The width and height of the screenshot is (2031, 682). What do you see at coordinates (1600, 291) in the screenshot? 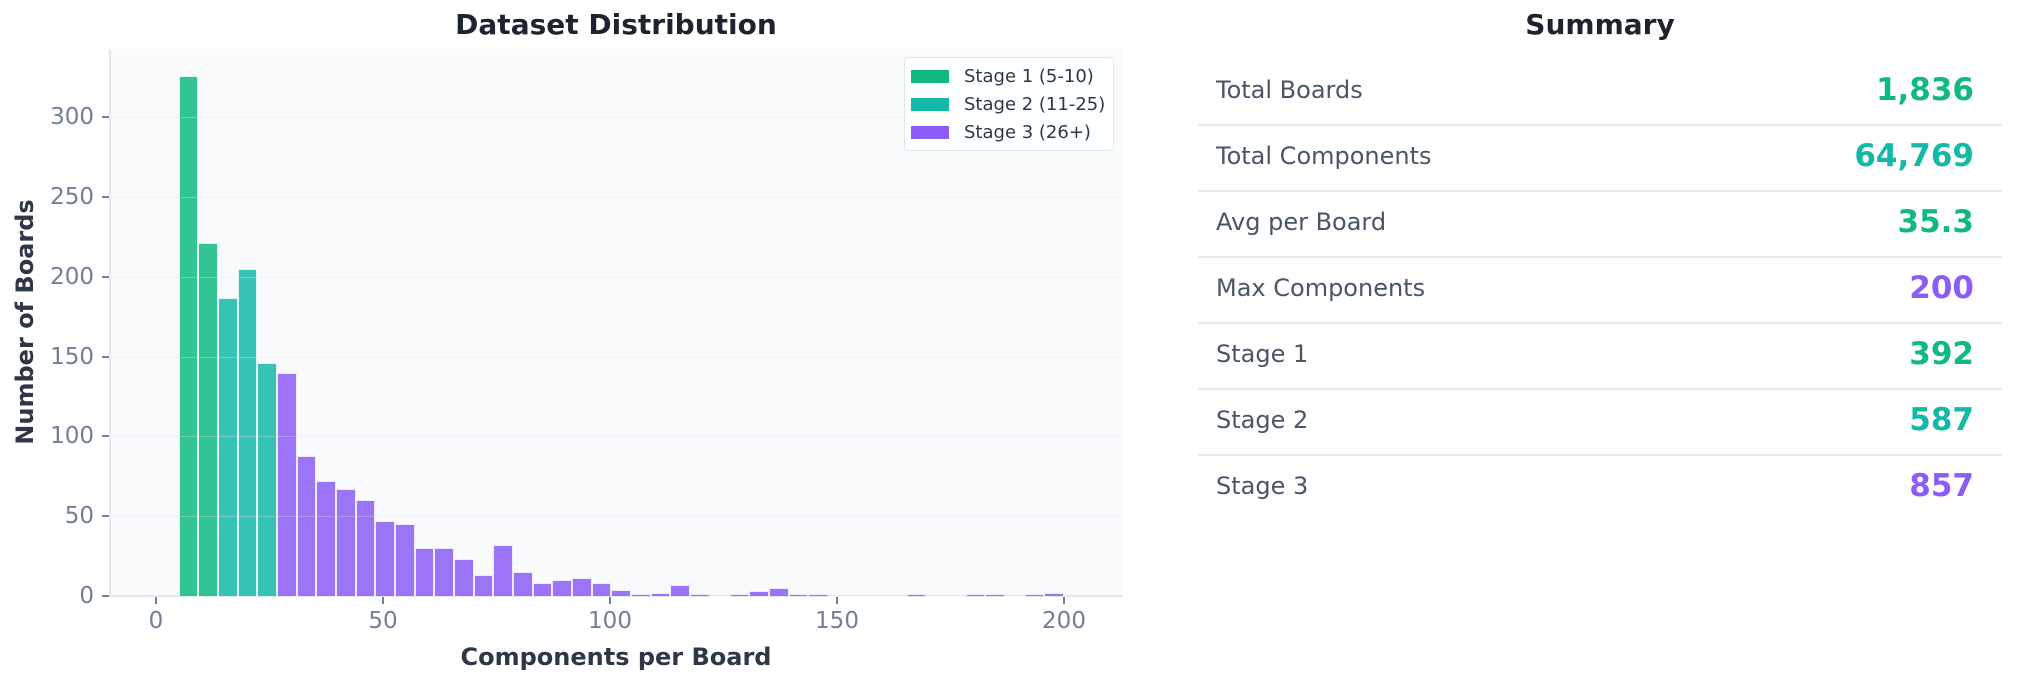
I see `summary-row-max-components: Max Components 200` at bounding box center [1600, 291].